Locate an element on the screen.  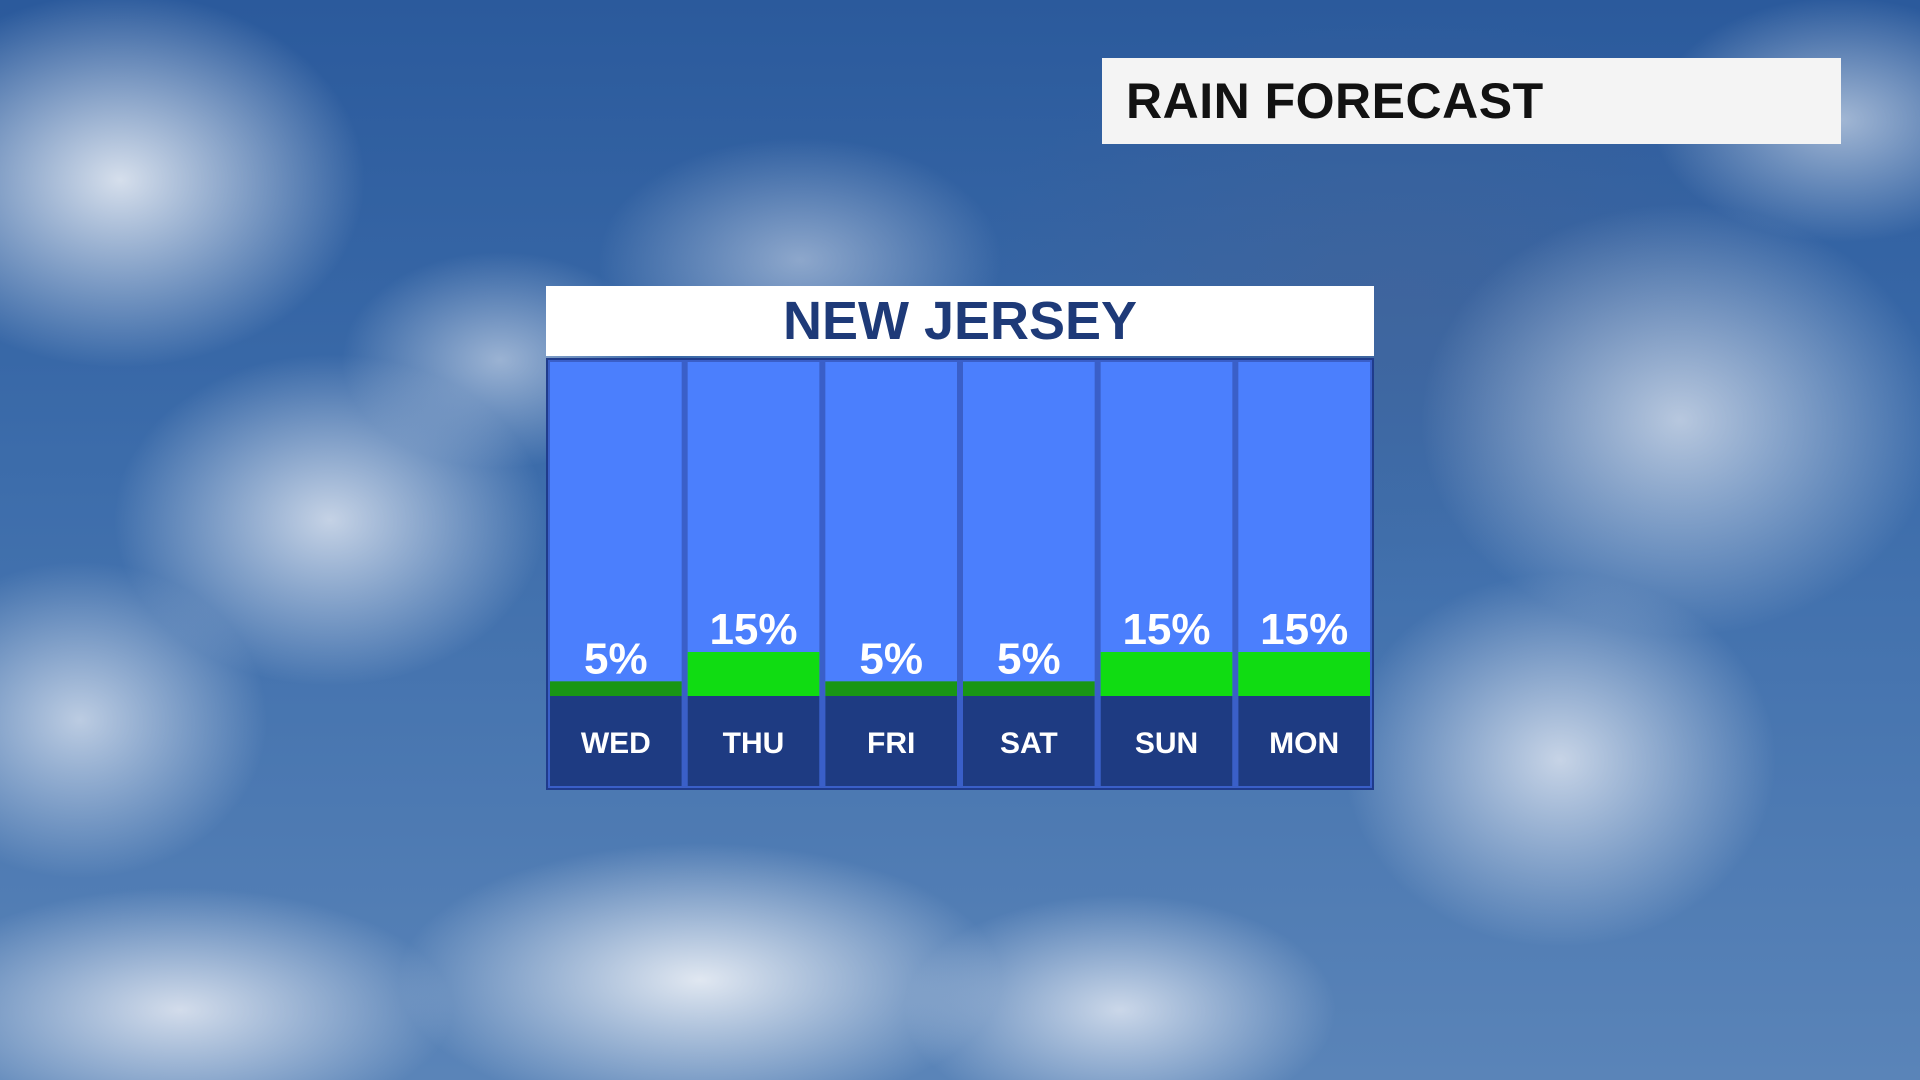
value-label-thu: 15% is located at coordinates (753, 629).